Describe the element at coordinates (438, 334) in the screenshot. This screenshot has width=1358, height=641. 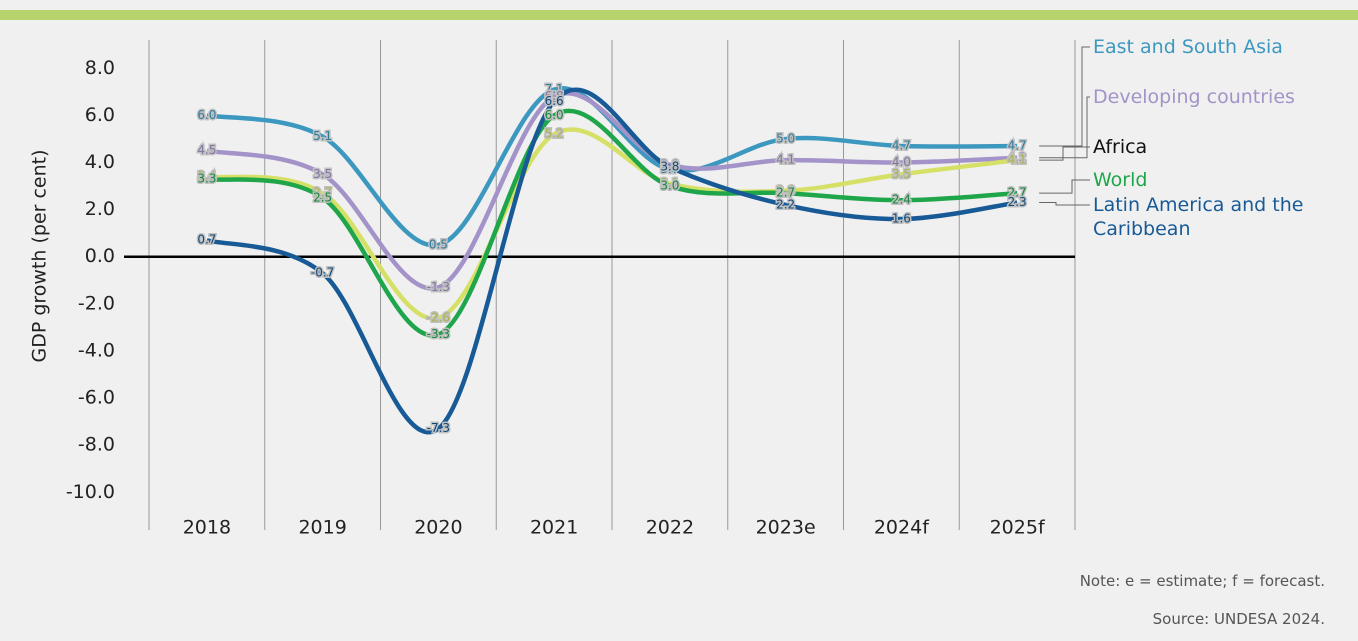
I see `data-label: -3.3` at that location.